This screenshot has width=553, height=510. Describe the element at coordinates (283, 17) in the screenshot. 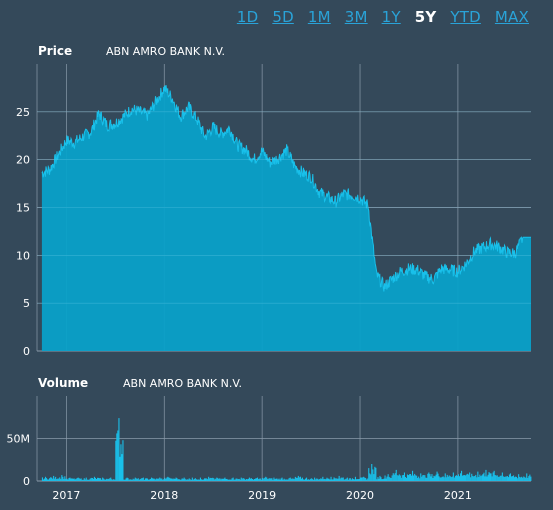

I see `range-5d: 5D` at that location.